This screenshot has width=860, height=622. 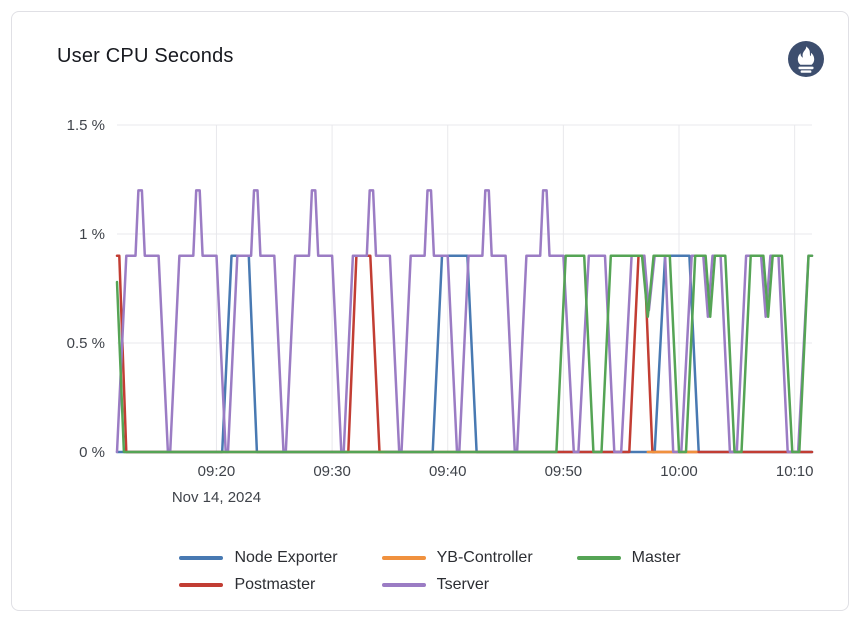 I want to click on legend-label: Postmaster, so click(x=275, y=584).